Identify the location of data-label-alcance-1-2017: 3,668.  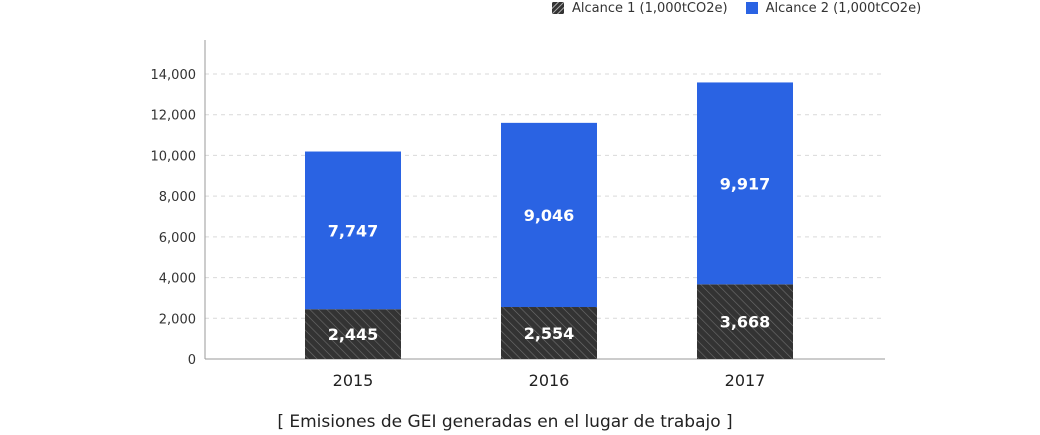
(745, 322).